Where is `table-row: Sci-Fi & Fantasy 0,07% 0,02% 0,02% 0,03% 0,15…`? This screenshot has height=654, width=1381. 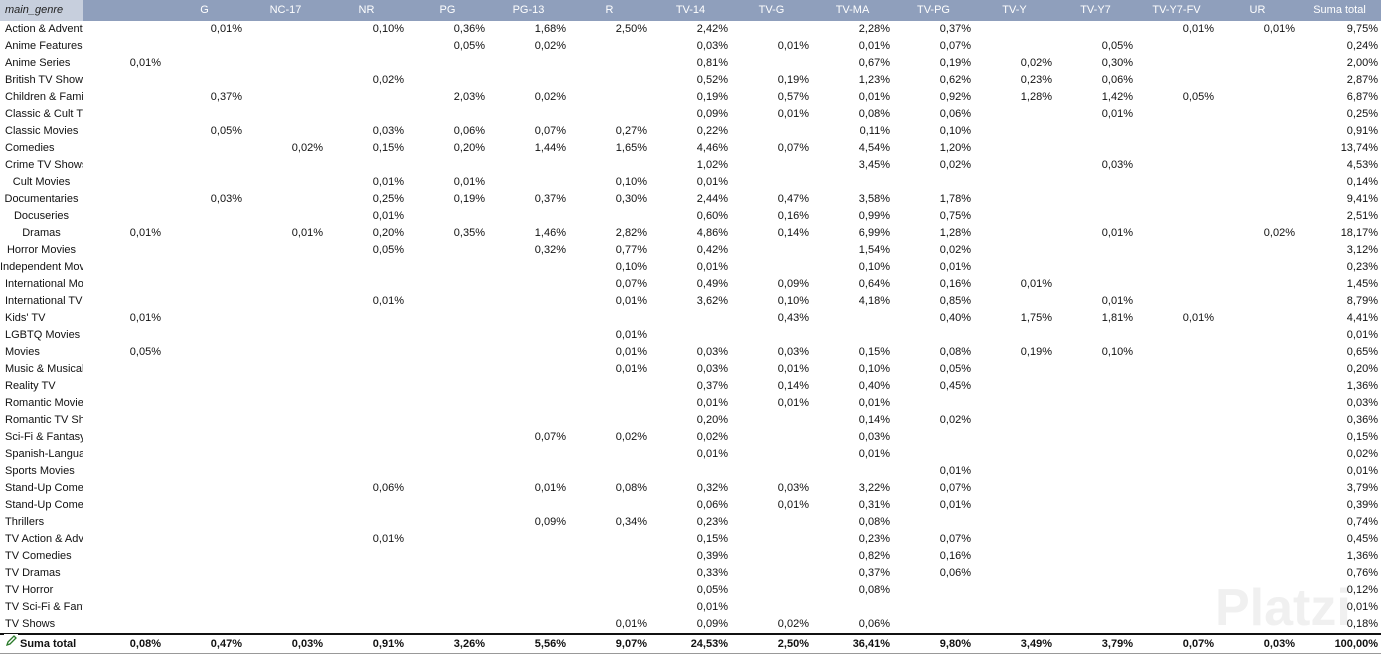 table-row: Sci-Fi & Fantasy 0,07% 0,02% 0,02% 0,03% 0,15… is located at coordinates (690, 437).